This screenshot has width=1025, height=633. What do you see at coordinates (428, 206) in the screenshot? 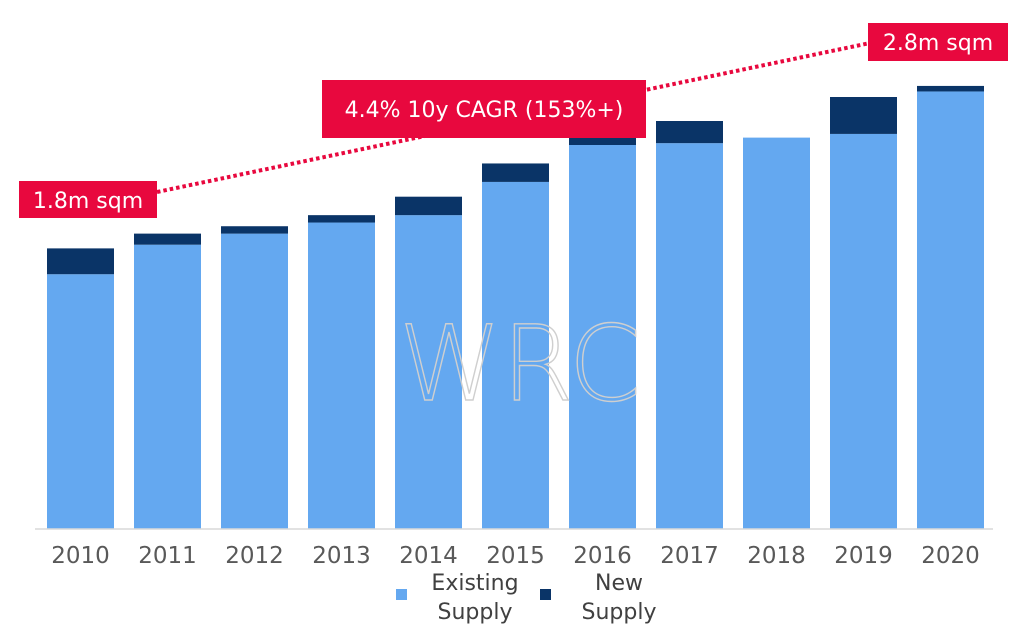
I see `bar-new-supply-2014` at bounding box center [428, 206].